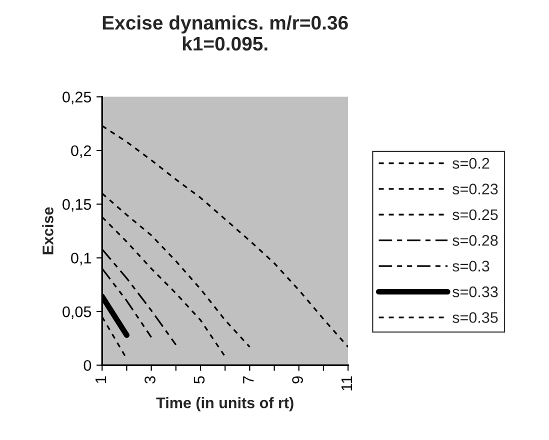 This screenshot has width=549, height=440. I want to click on x-axis-title: Time (in units of rt), so click(225, 404).